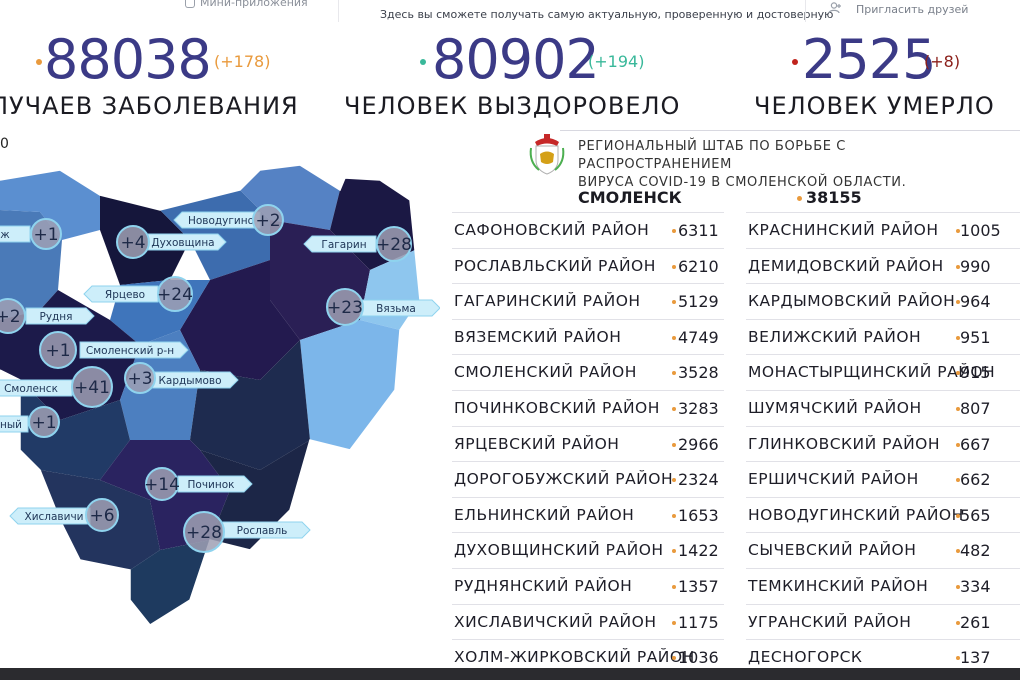 This screenshot has width=1020, height=680. Describe the element at coordinates (138, 294) in the screenshot. I see `map-marker: Ярцево +24` at that location.